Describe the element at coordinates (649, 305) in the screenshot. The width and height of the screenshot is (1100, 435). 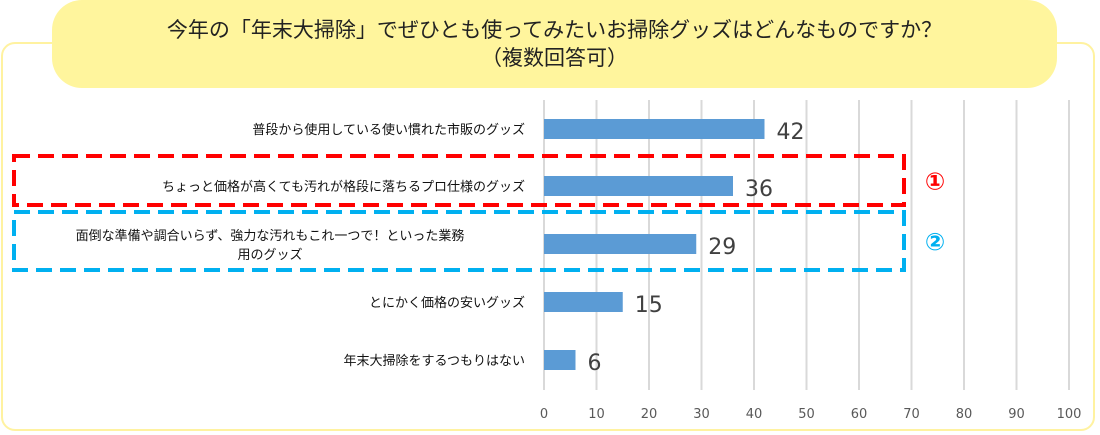
I see `data-label: 15` at that location.